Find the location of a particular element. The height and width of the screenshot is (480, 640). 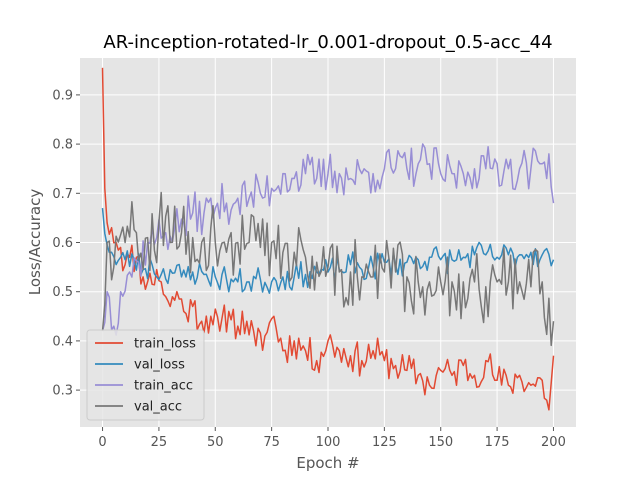

x-tick-label: 0 is located at coordinates (102, 442).